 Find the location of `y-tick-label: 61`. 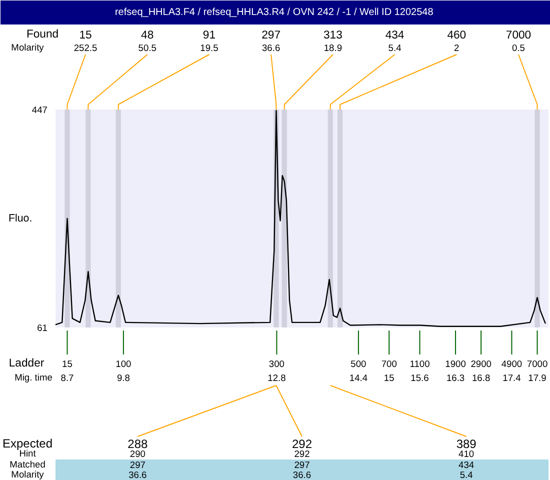

y-tick-label: 61 is located at coordinates (42, 328).